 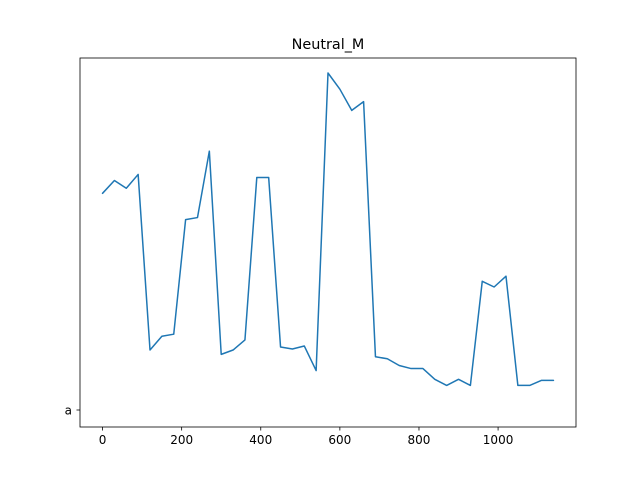 What do you see at coordinates (68, 411) in the screenshot?
I see `y-tick-label: a` at bounding box center [68, 411].